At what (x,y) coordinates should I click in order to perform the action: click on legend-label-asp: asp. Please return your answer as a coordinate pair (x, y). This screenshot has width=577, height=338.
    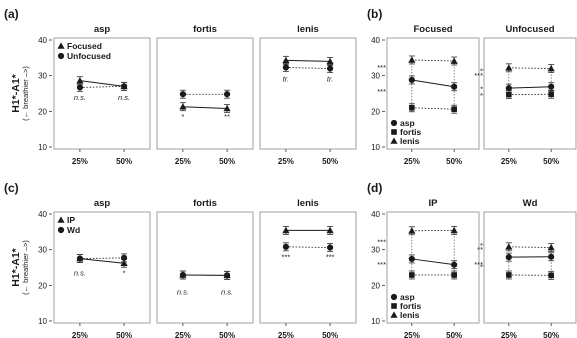
    Looking at the image, I should click on (407, 297).